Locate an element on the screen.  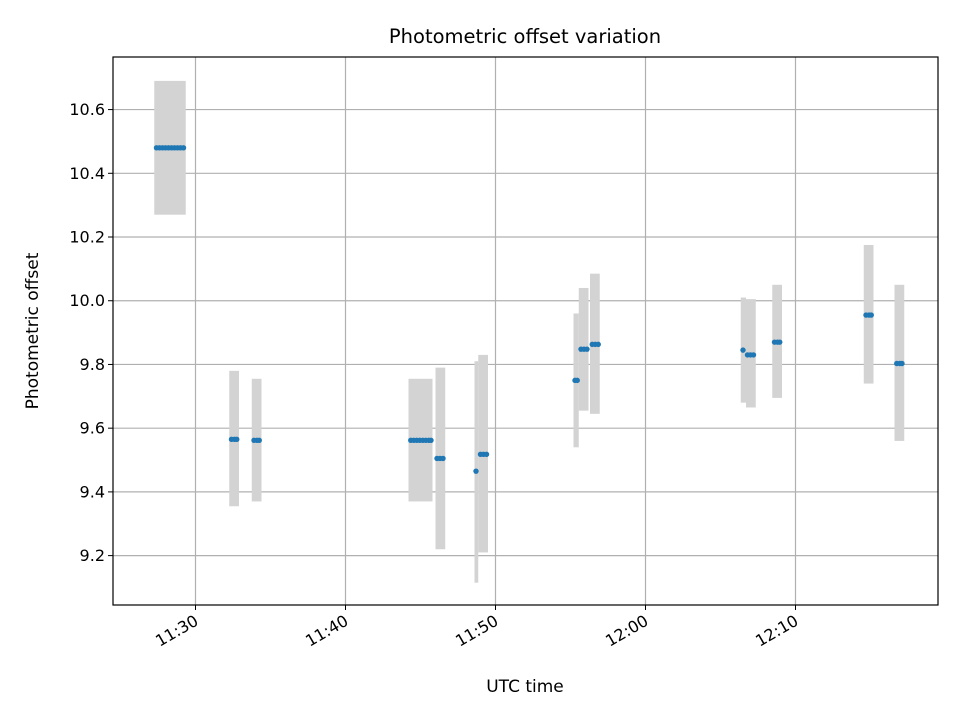
chart-title: Photometric offset variation is located at coordinates (525, 36).